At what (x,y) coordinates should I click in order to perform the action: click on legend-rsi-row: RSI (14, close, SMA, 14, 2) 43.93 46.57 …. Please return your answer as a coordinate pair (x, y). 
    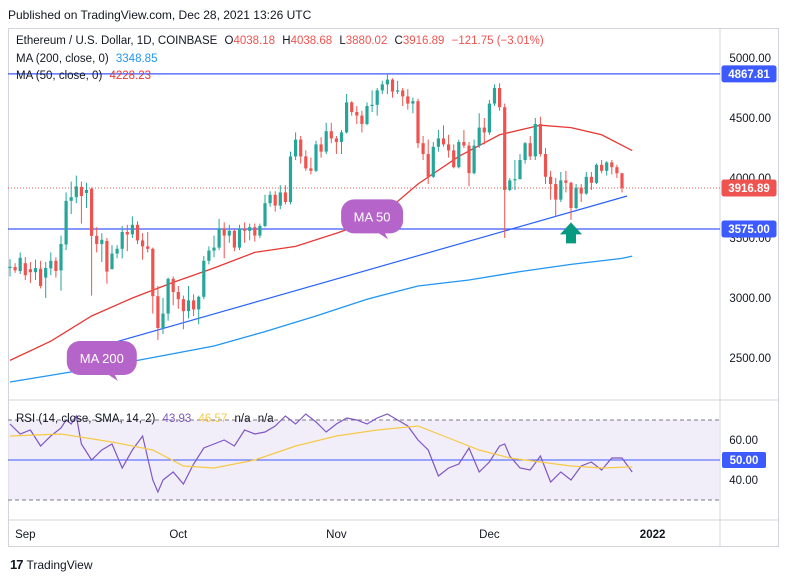
    Looking at the image, I should click on (145, 419).